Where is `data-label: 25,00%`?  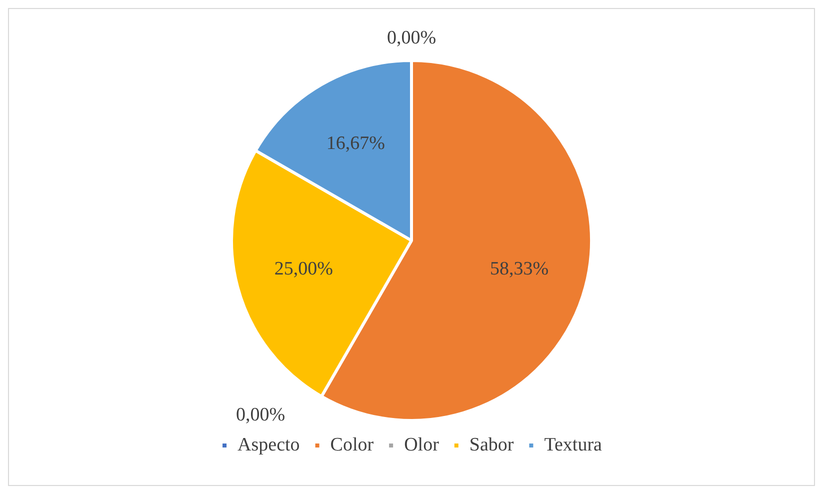 data-label: 25,00% is located at coordinates (304, 269).